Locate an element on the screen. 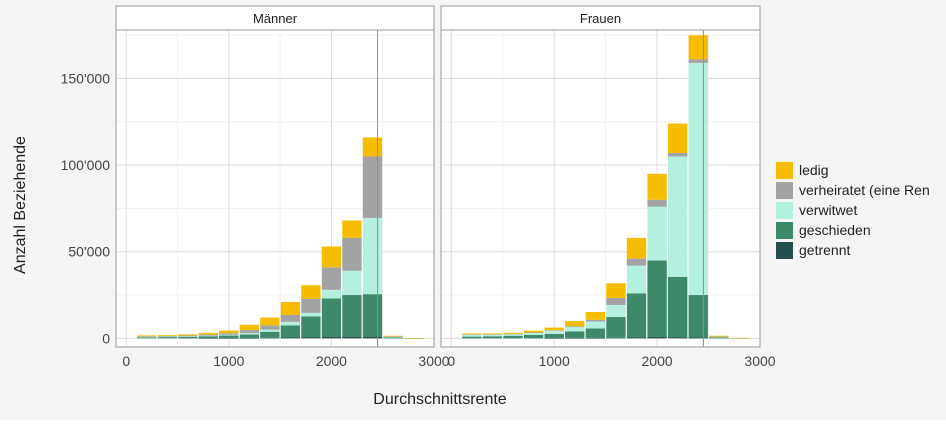  legend-key-geschieden is located at coordinates (784, 230).